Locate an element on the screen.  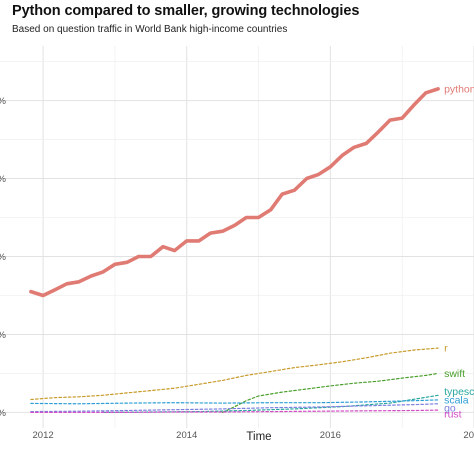
series-line-go is located at coordinates (234, 408).